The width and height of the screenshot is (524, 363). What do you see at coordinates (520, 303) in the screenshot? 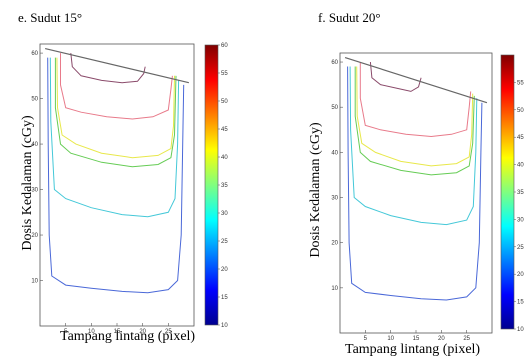
I see `panel-f-colorbar-label: 15` at bounding box center [520, 303].